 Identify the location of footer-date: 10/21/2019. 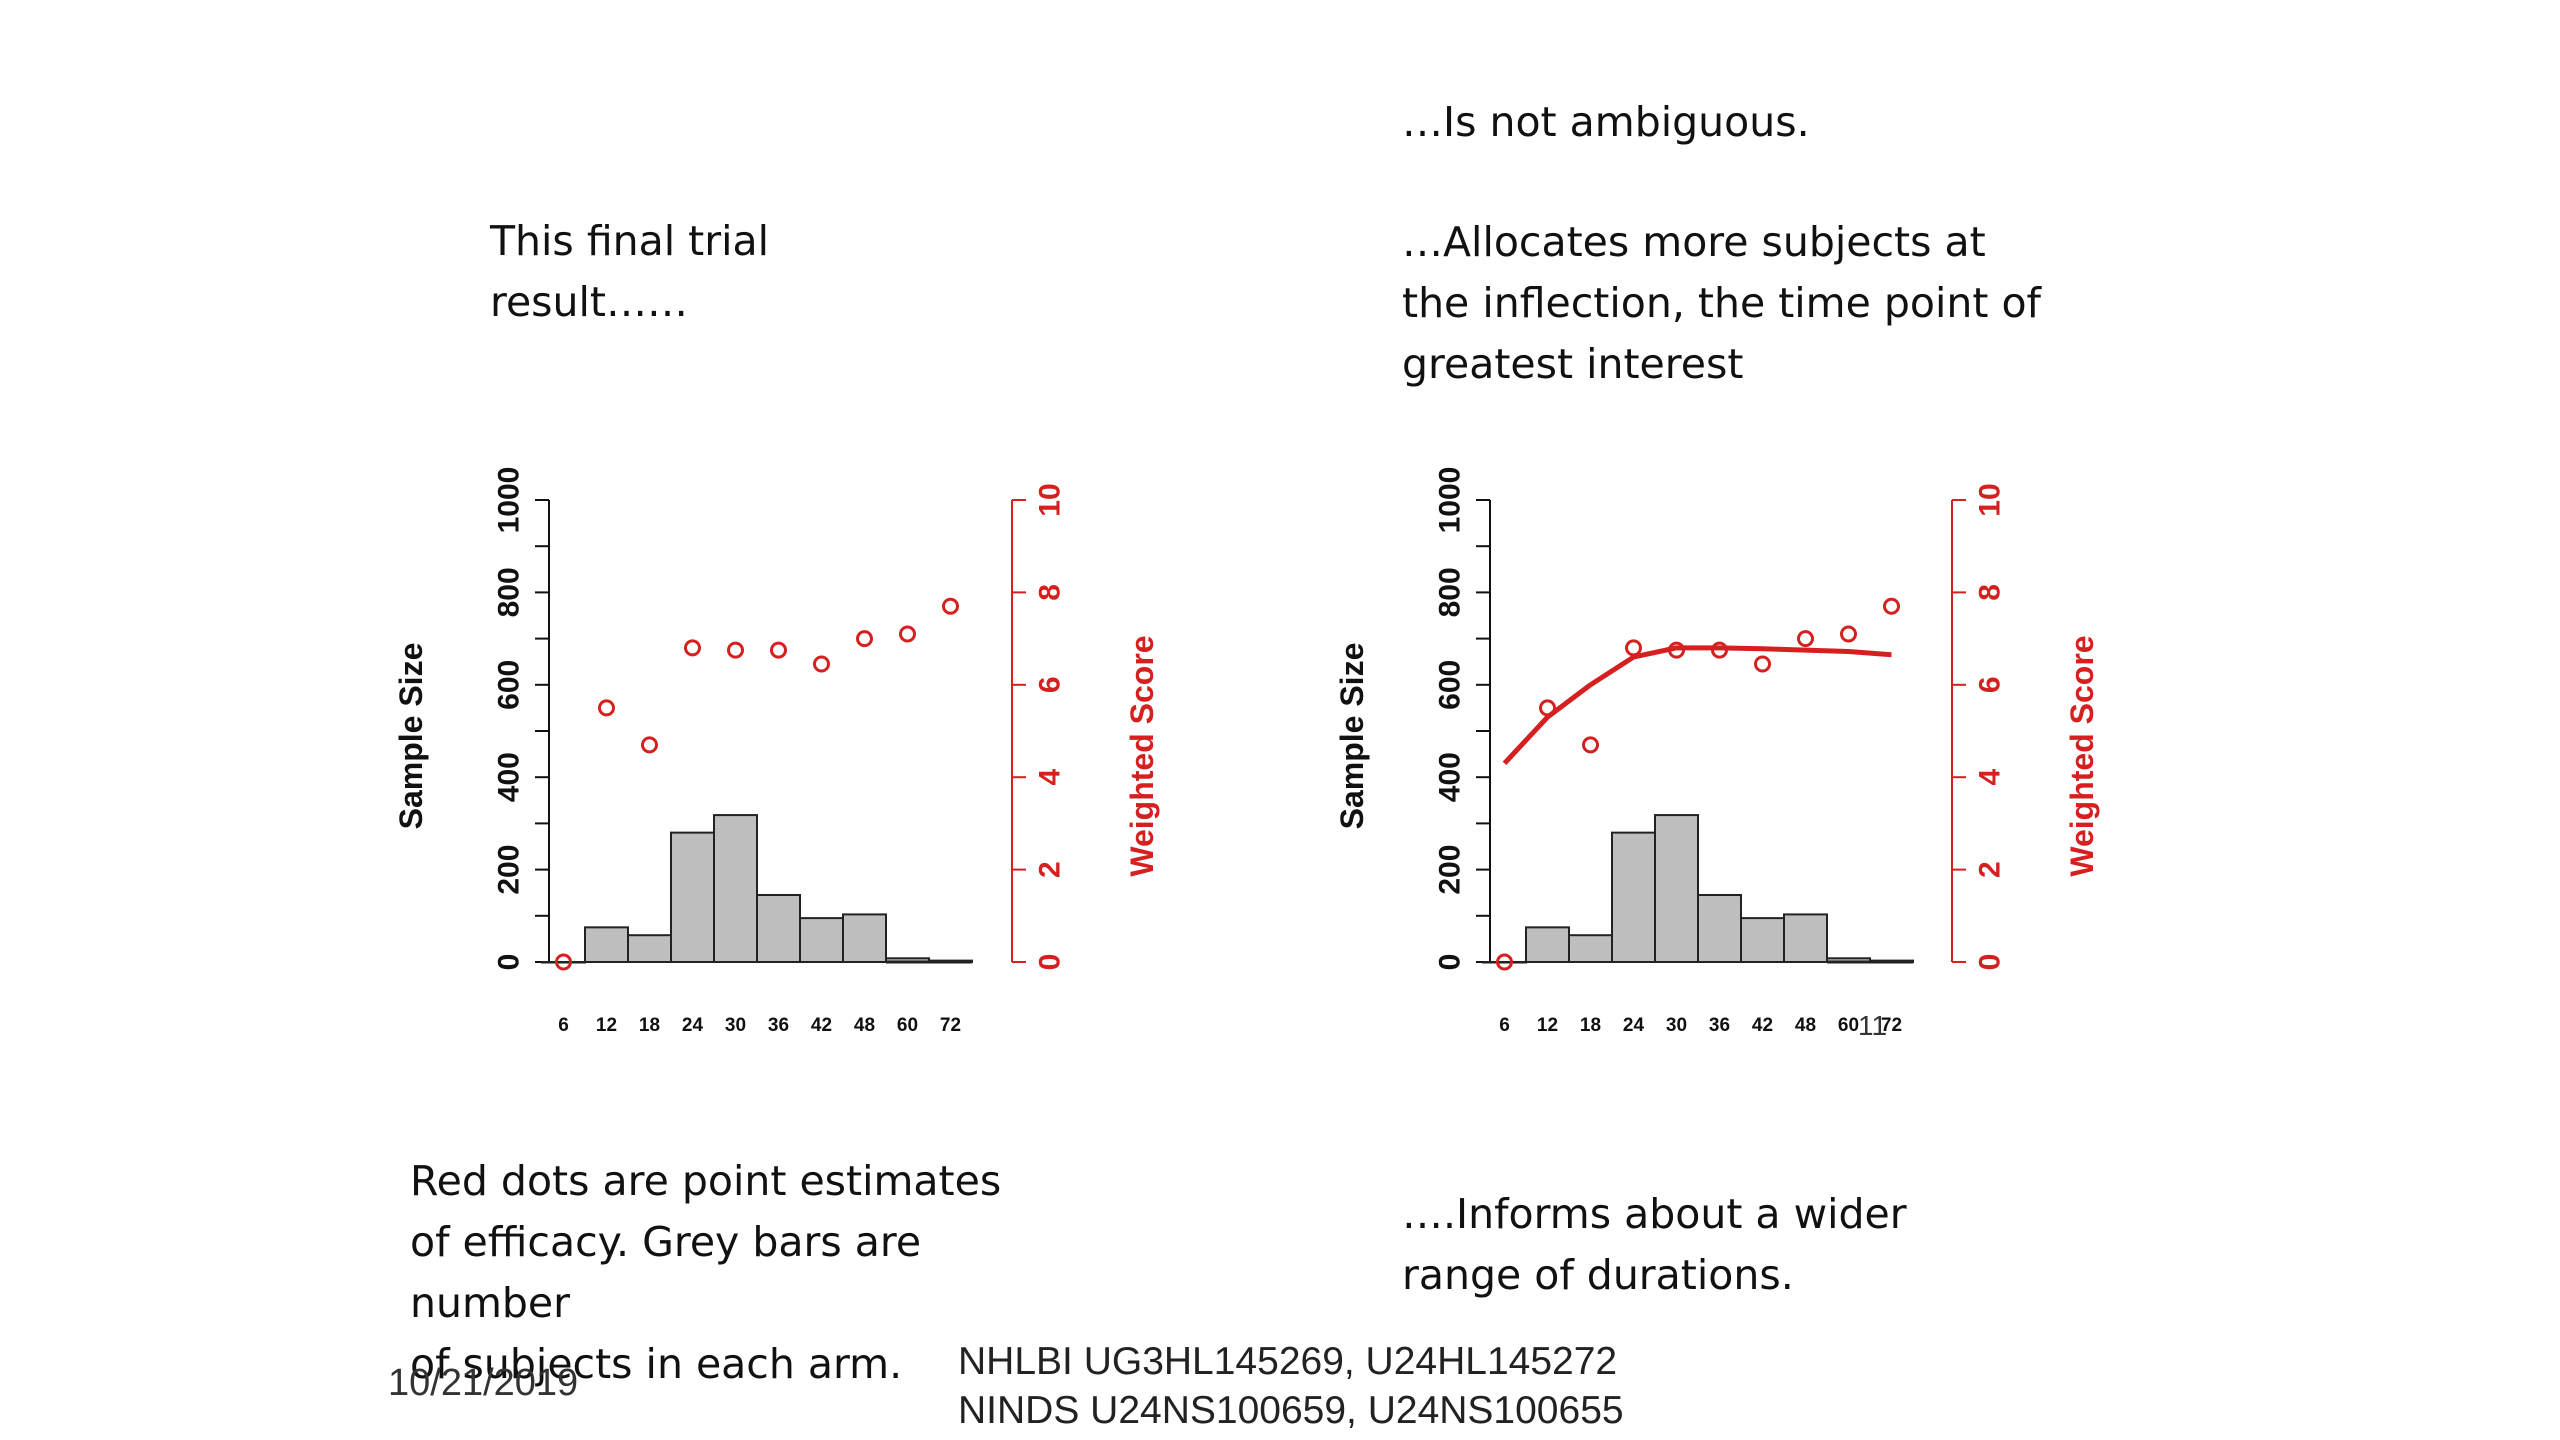
(483, 1383).